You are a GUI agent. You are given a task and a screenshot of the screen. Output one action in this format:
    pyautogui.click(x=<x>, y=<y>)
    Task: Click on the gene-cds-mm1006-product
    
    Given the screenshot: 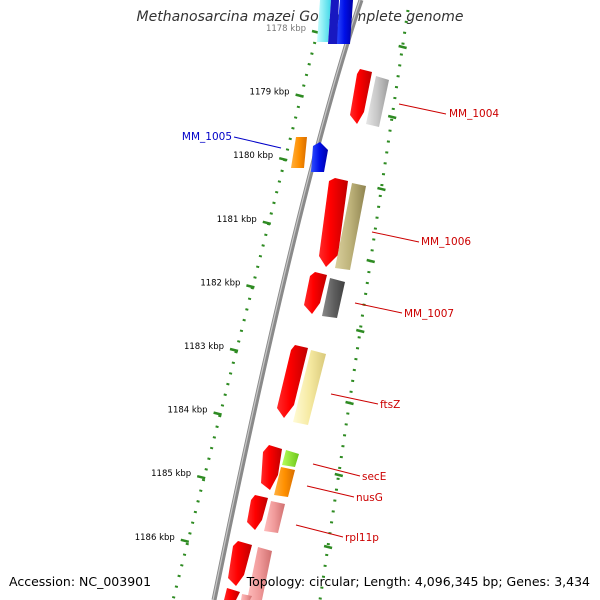 What is the action you would take?
    pyautogui.click(x=350, y=226)
    